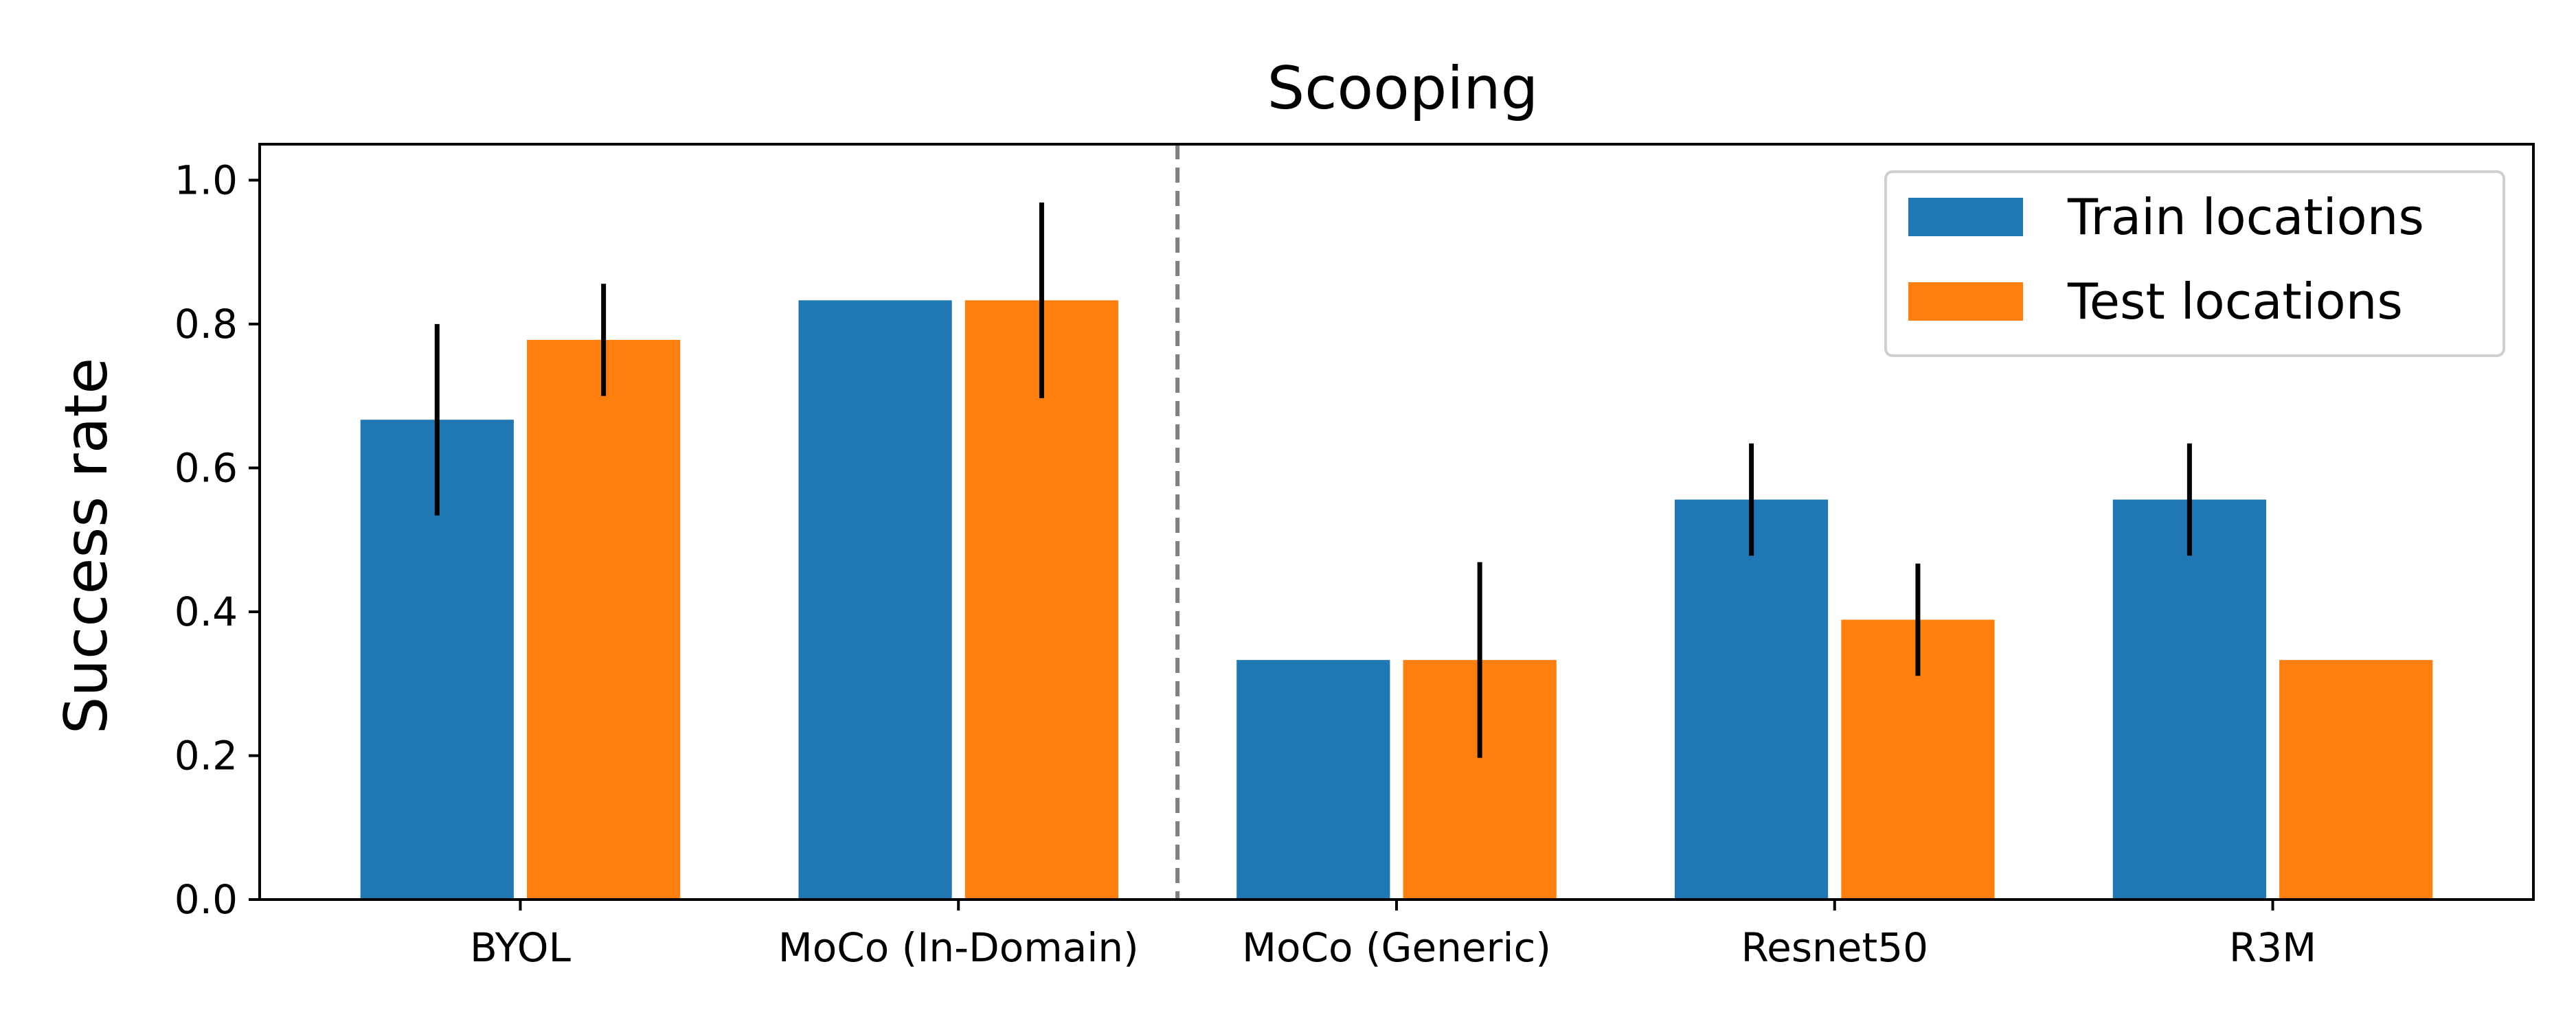 The height and width of the screenshot is (1030, 2576). I want to click on x-tick-label: BYOL, so click(520, 947).